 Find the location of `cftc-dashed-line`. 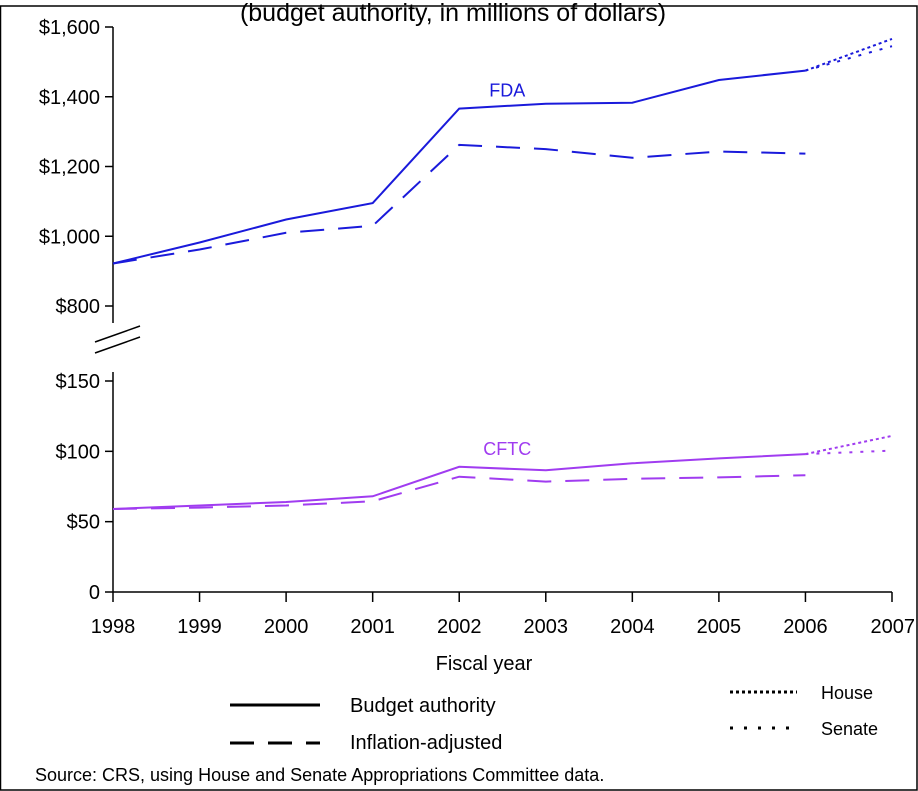

cftc-dashed-line is located at coordinates (459, 492).